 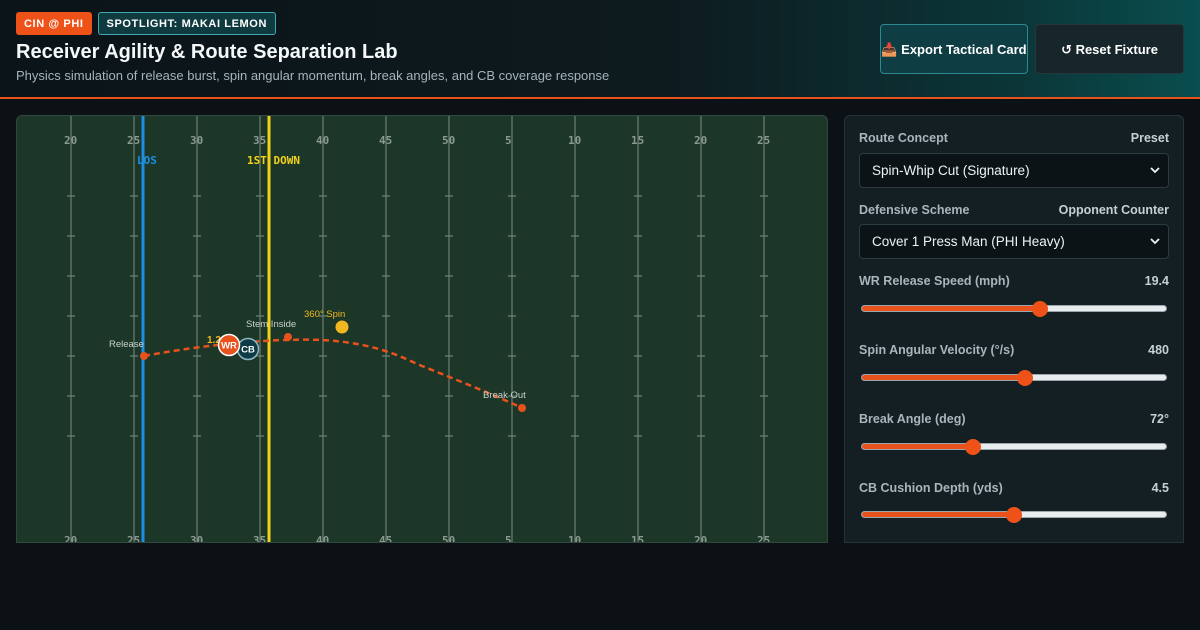 What do you see at coordinates (931, 488) in the screenshot?
I see `cb-cushion-label: CB Cushion Depth (yds)` at bounding box center [931, 488].